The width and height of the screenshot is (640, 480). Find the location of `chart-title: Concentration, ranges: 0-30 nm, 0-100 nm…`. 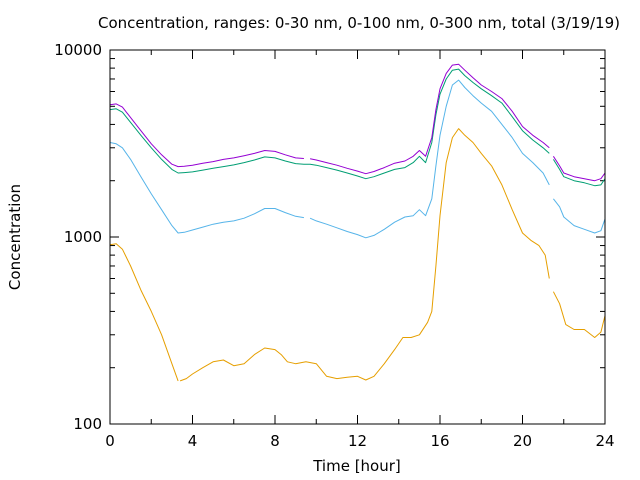

chart-title: Concentration, ranges: 0-30 nm, 0-100 nm… is located at coordinates (359, 23).